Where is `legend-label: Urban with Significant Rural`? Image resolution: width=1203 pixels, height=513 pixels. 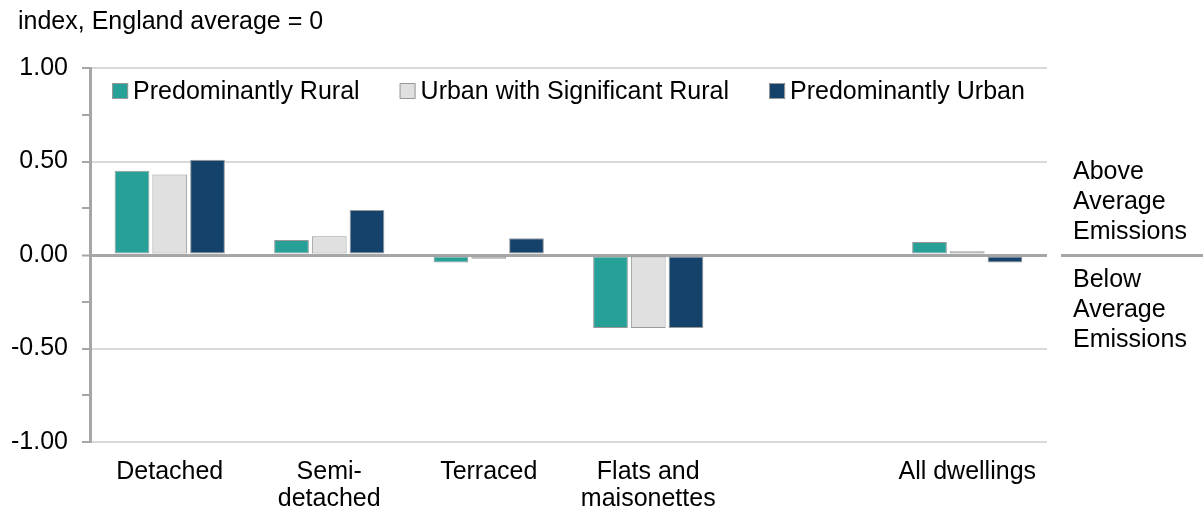
legend-label: Urban with Significant Rural is located at coordinates (575, 89).